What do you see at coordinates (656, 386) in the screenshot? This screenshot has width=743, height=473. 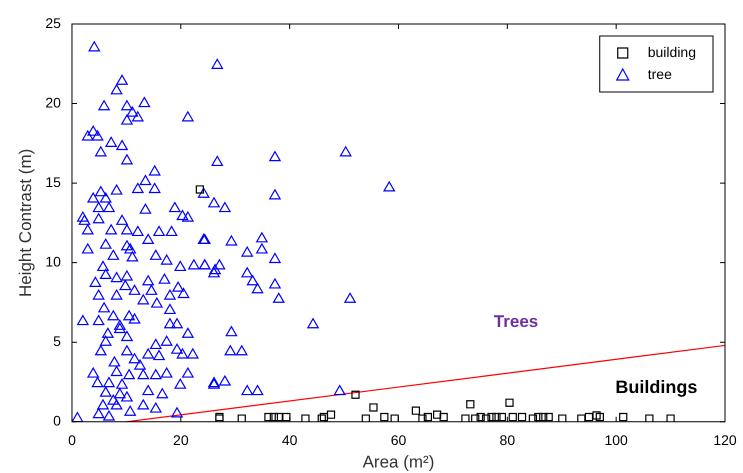 I see `annotation: Buildings` at bounding box center [656, 386].